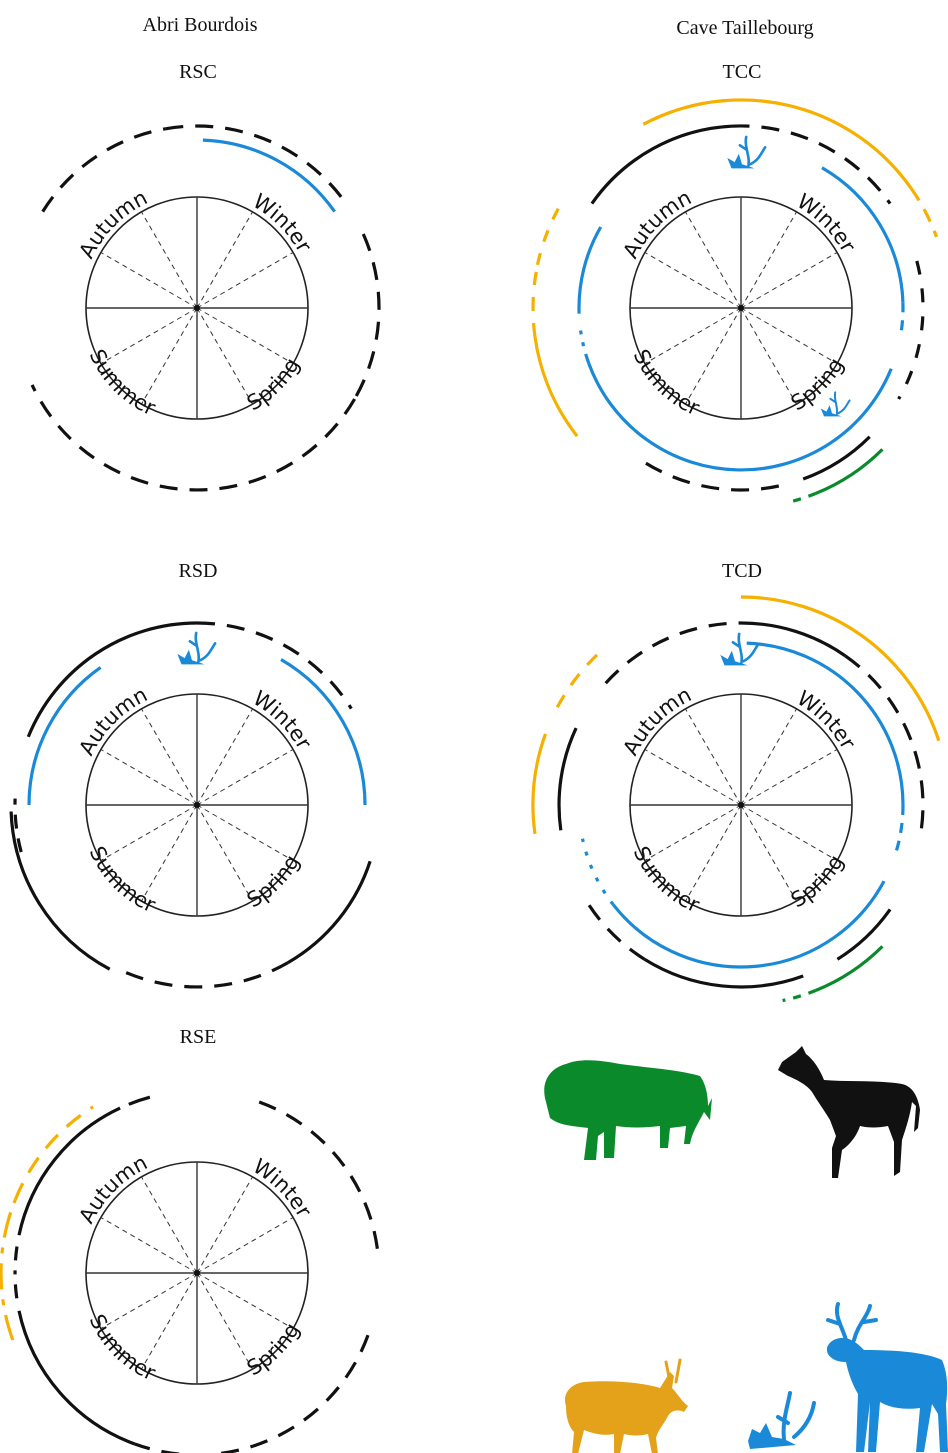  What do you see at coordinates (198, 72) in the screenshot?
I see `level-title-rsc: RSC` at bounding box center [198, 72].